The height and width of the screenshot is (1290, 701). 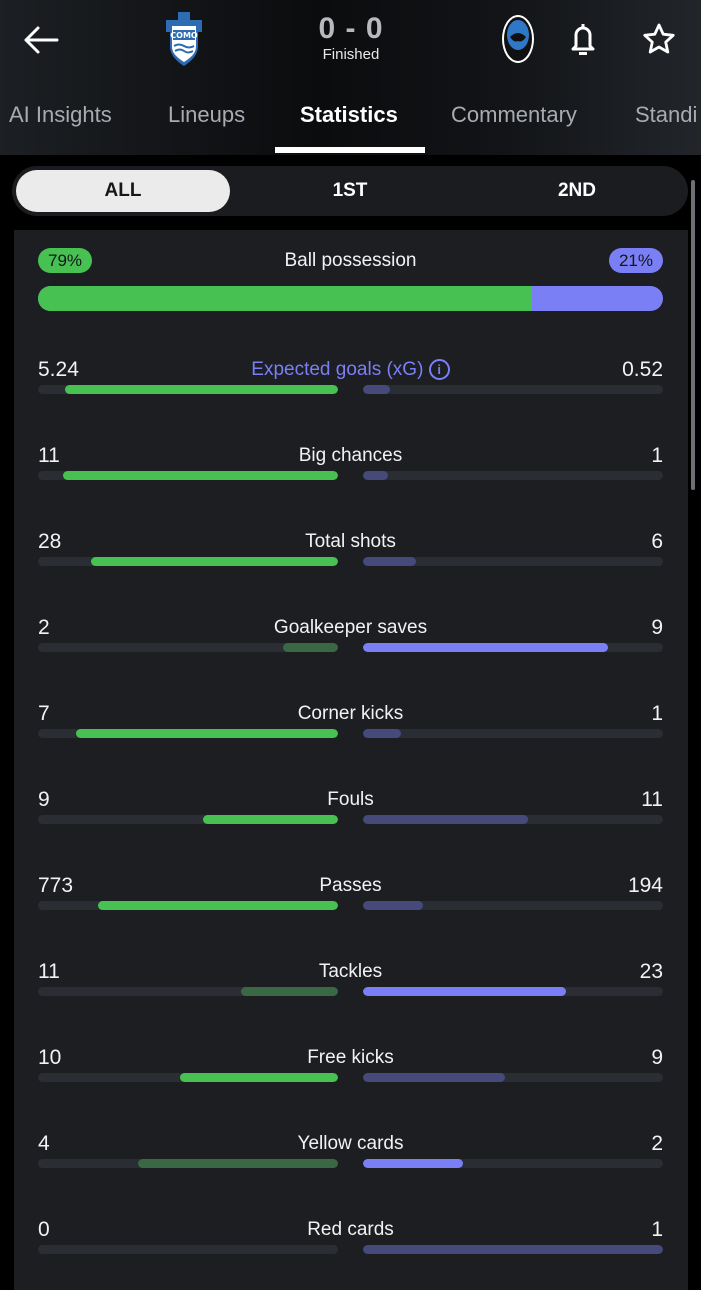 What do you see at coordinates (350, 818) in the screenshot?
I see `stat-row: 9 Fouls 11` at bounding box center [350, 818].